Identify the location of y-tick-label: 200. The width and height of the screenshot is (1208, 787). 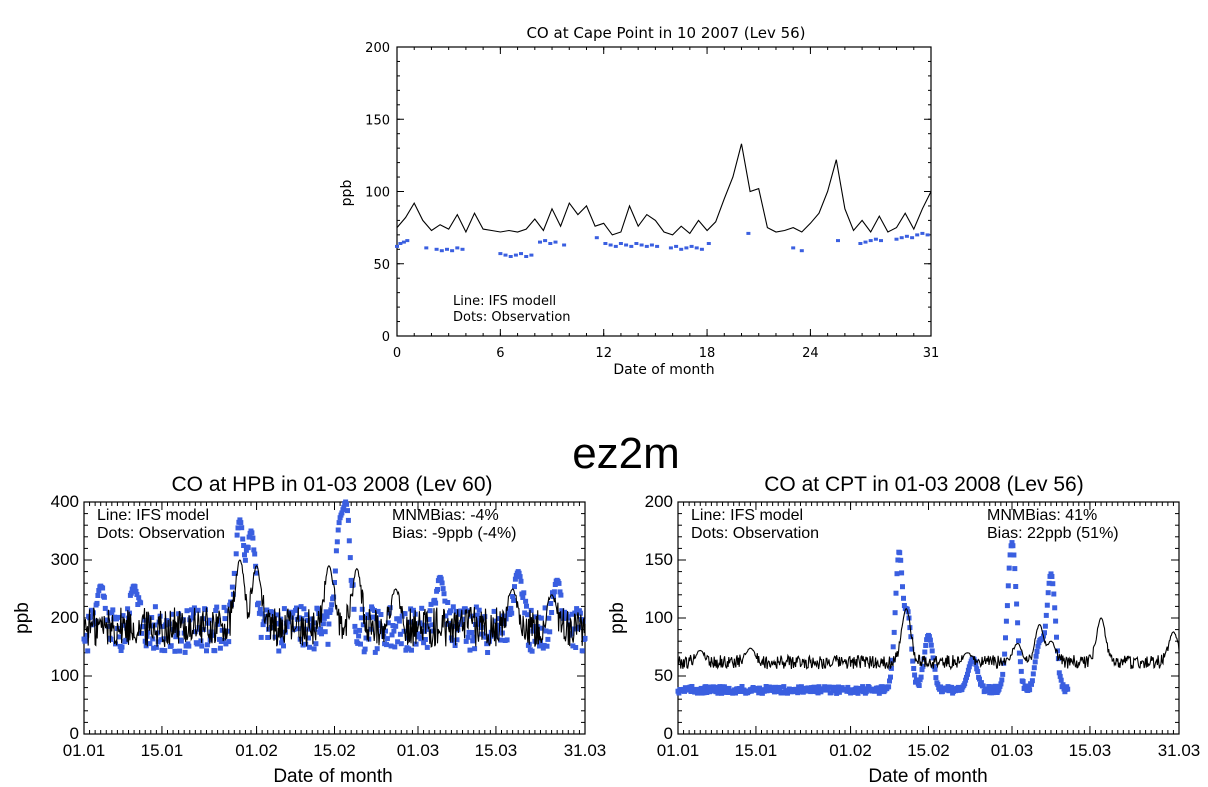
(377, 48).